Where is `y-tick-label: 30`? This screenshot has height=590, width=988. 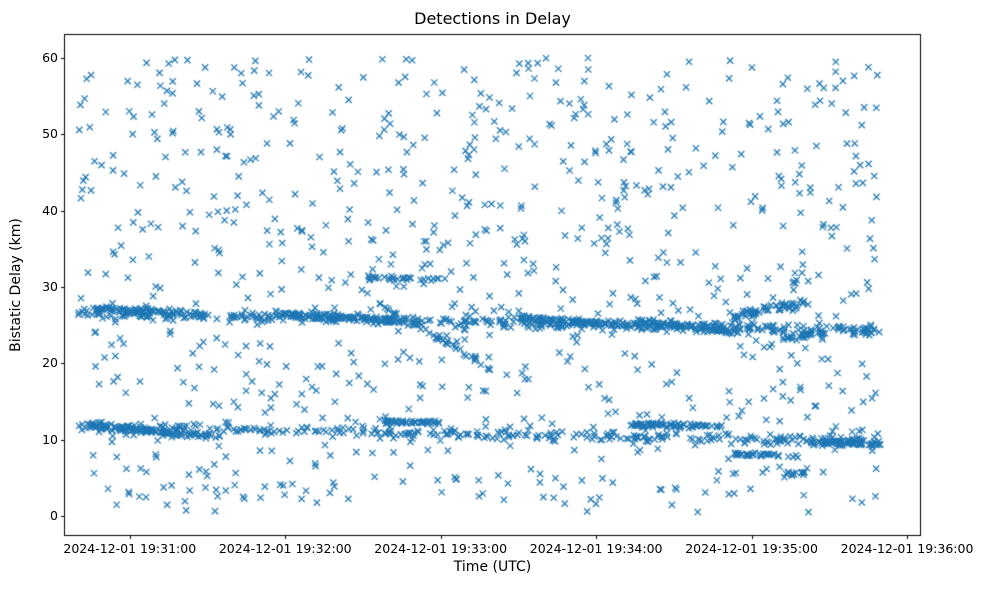 y-tick-label: 30 is located at coordinates (50, 286).